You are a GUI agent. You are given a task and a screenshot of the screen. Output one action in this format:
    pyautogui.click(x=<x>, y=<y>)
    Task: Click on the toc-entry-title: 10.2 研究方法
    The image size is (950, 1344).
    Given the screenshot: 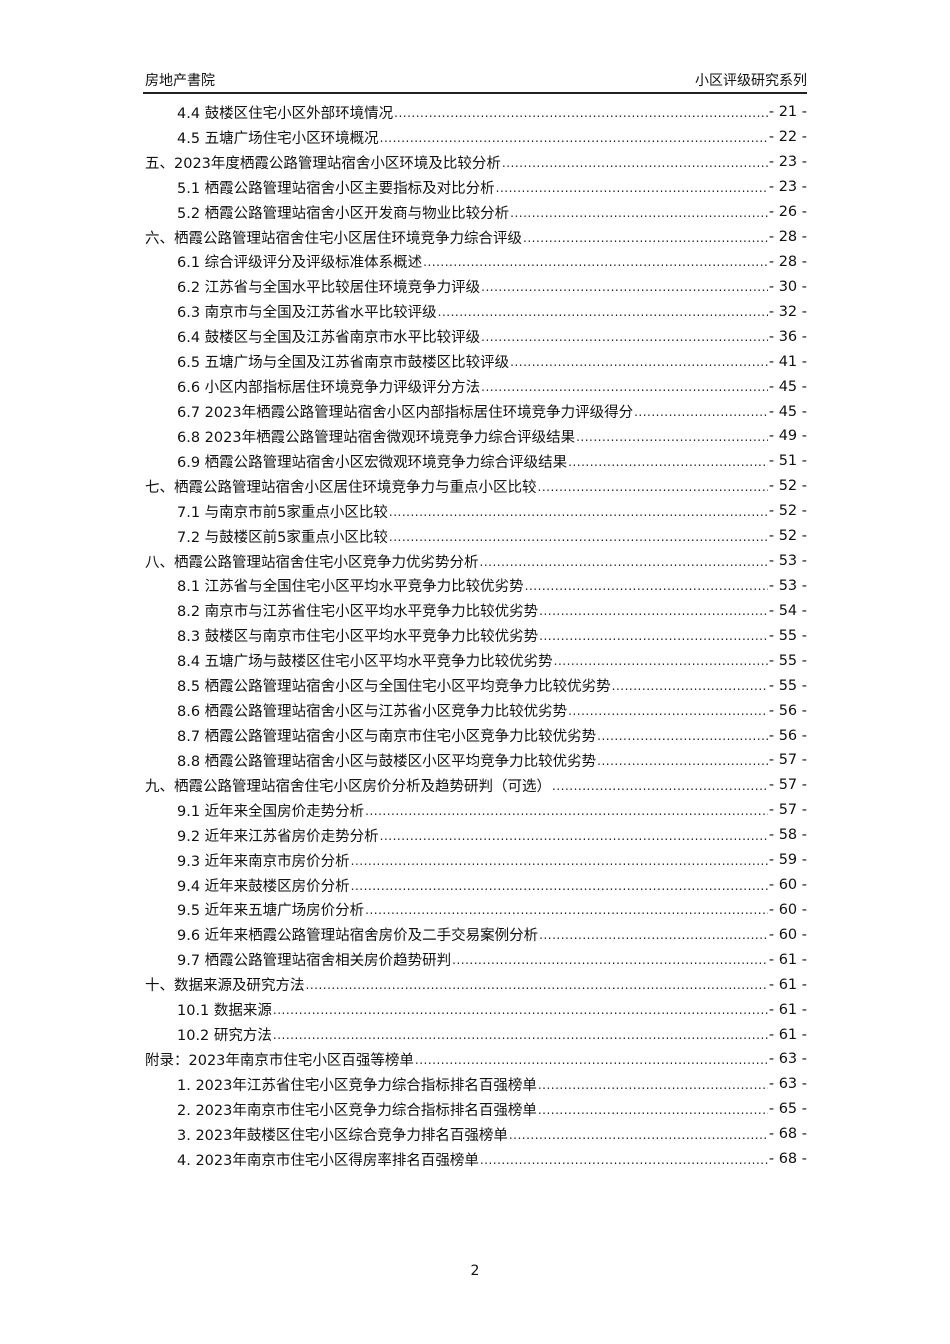 What is the action you would take?
    pyautogui.click(x=224, y=1036)
    